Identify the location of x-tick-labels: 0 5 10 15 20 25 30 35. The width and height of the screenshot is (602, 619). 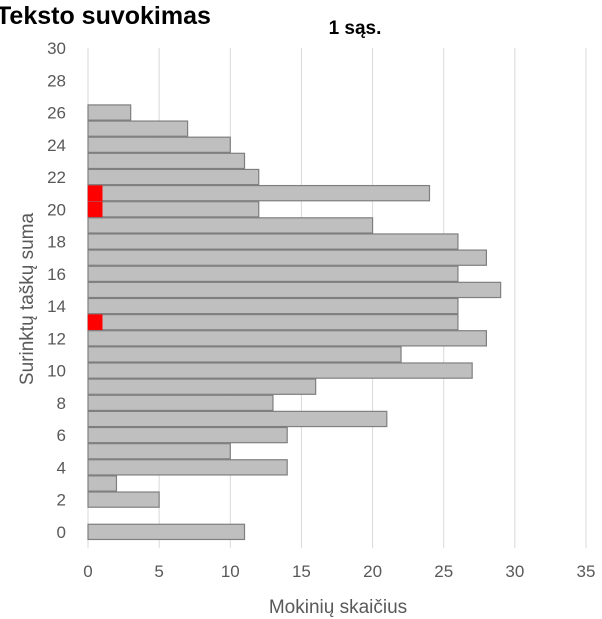
(339, 571).